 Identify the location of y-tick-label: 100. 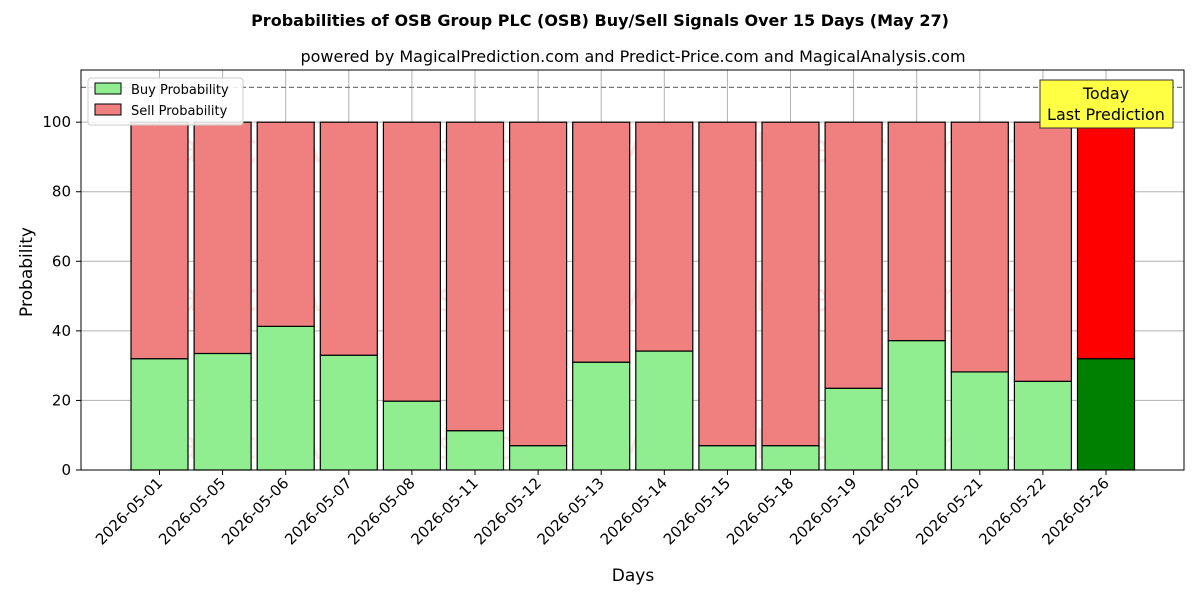
(56, 122).